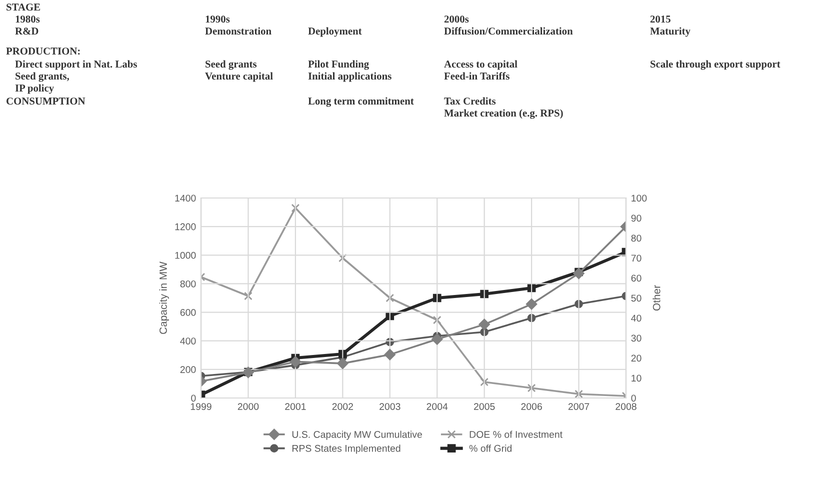 Image resolution: width=837 pixels, height=484 pixels. I want to click on y-tick-label: 1000, so click(185, 255).